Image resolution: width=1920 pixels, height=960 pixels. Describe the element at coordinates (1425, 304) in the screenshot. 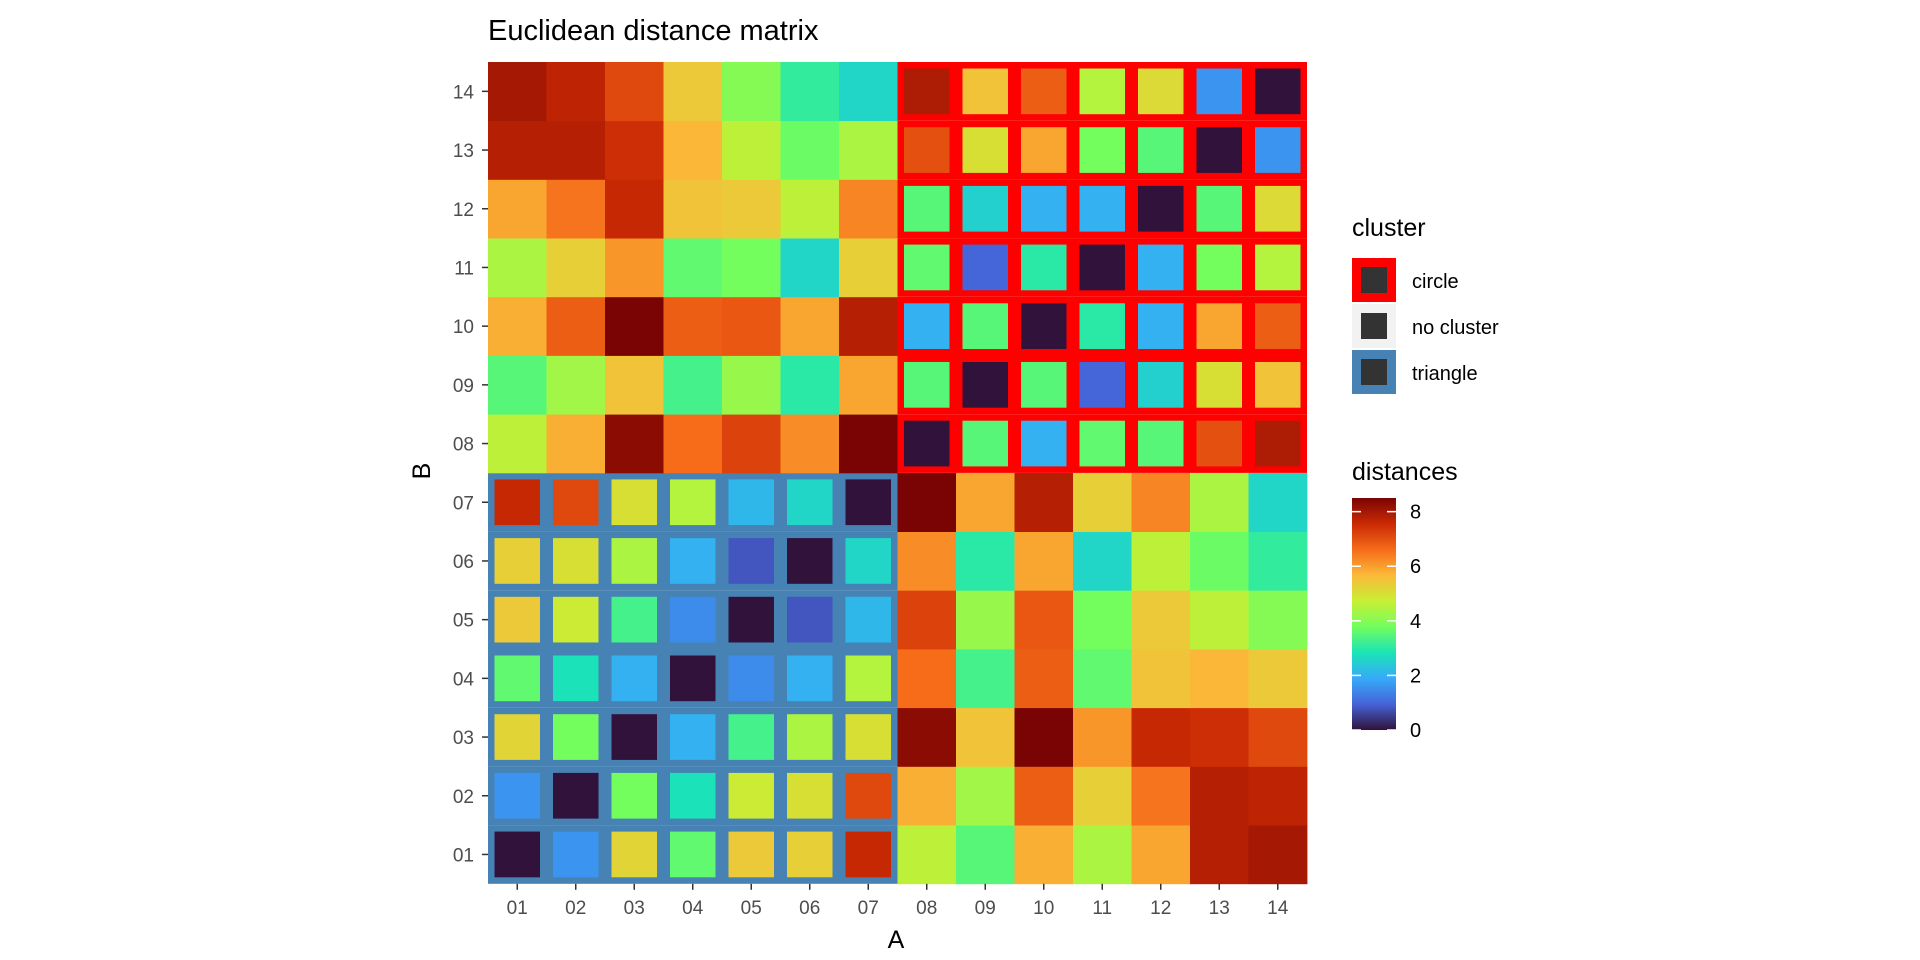

I see `cluster-legend: cluster circle no cluster triangle` at that location.